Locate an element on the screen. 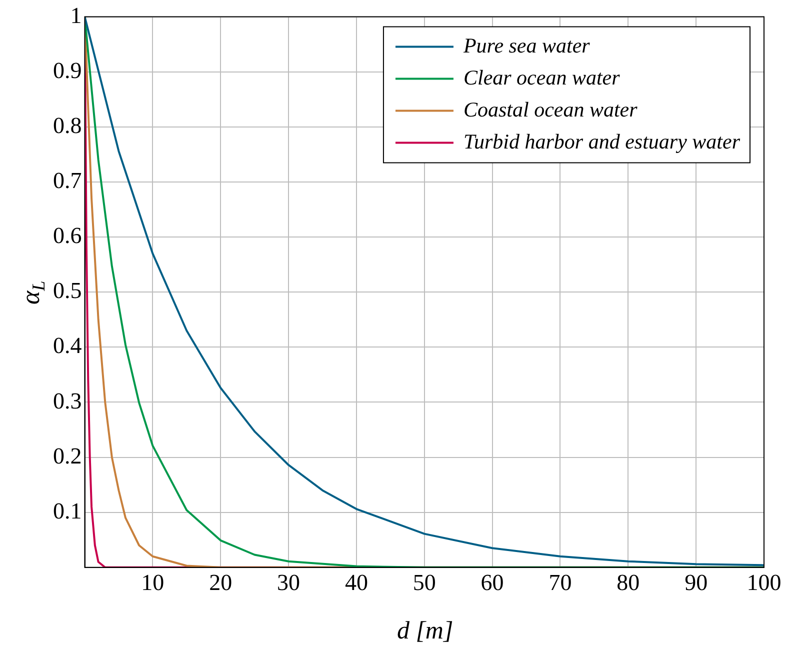  x-tick-label: 100 is located at coordinates (764, 583).